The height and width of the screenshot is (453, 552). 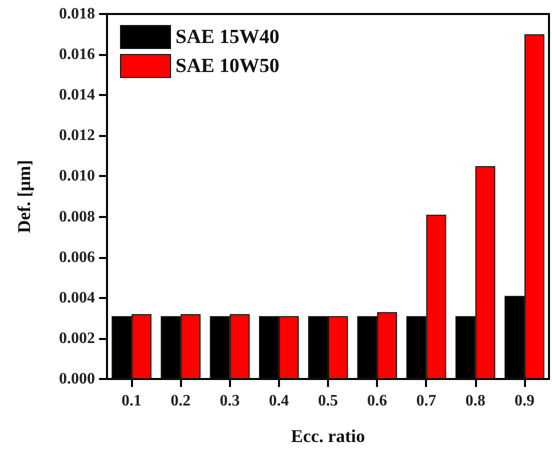 I want to click on y-tick-label: 0.014, so click(x=77, y=95).